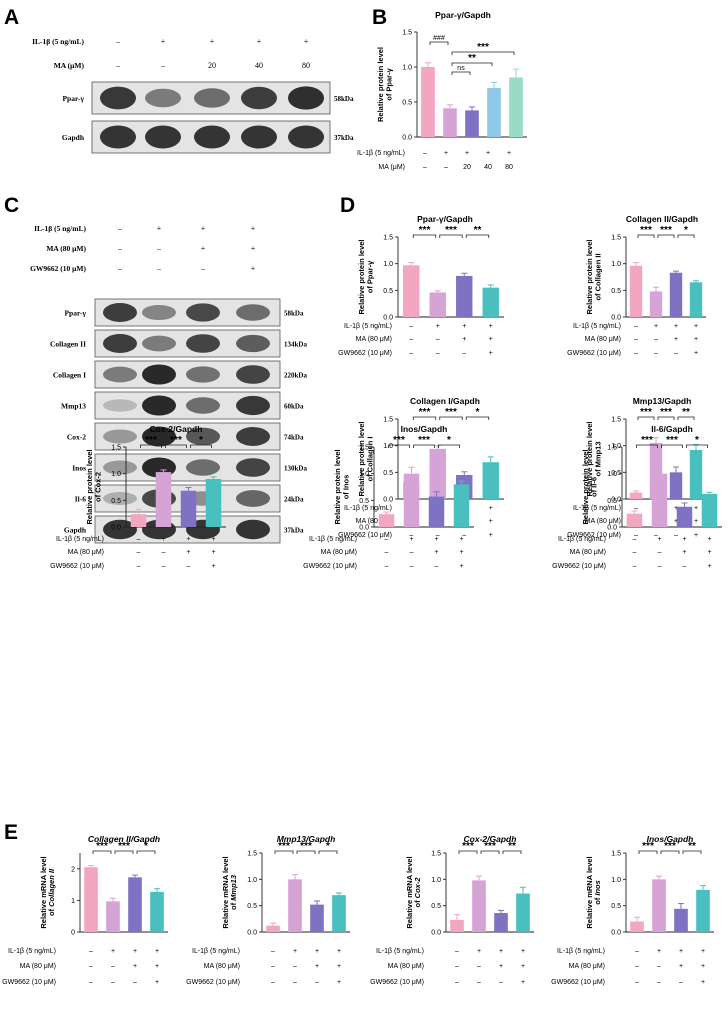 The image size is (728, 1015). What do you see at coordinates (370, 459) in the screenshot?
I see `y-axis-label-line: of Collagen I` at bounding box center [370, 459].